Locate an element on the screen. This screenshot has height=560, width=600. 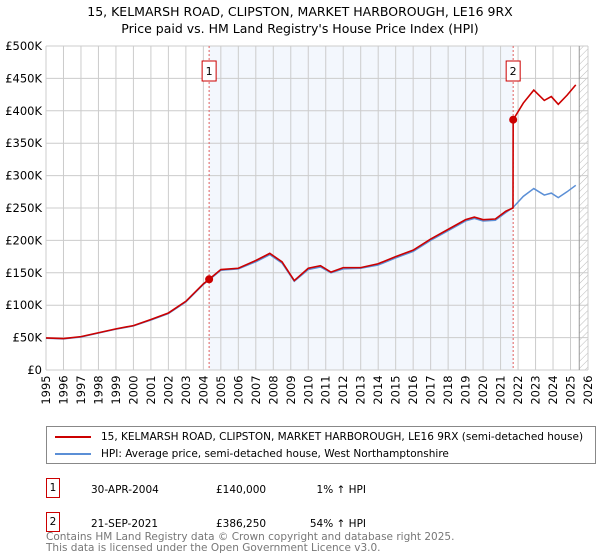
marker-badge: 2 is located at coordinates (53, 522).